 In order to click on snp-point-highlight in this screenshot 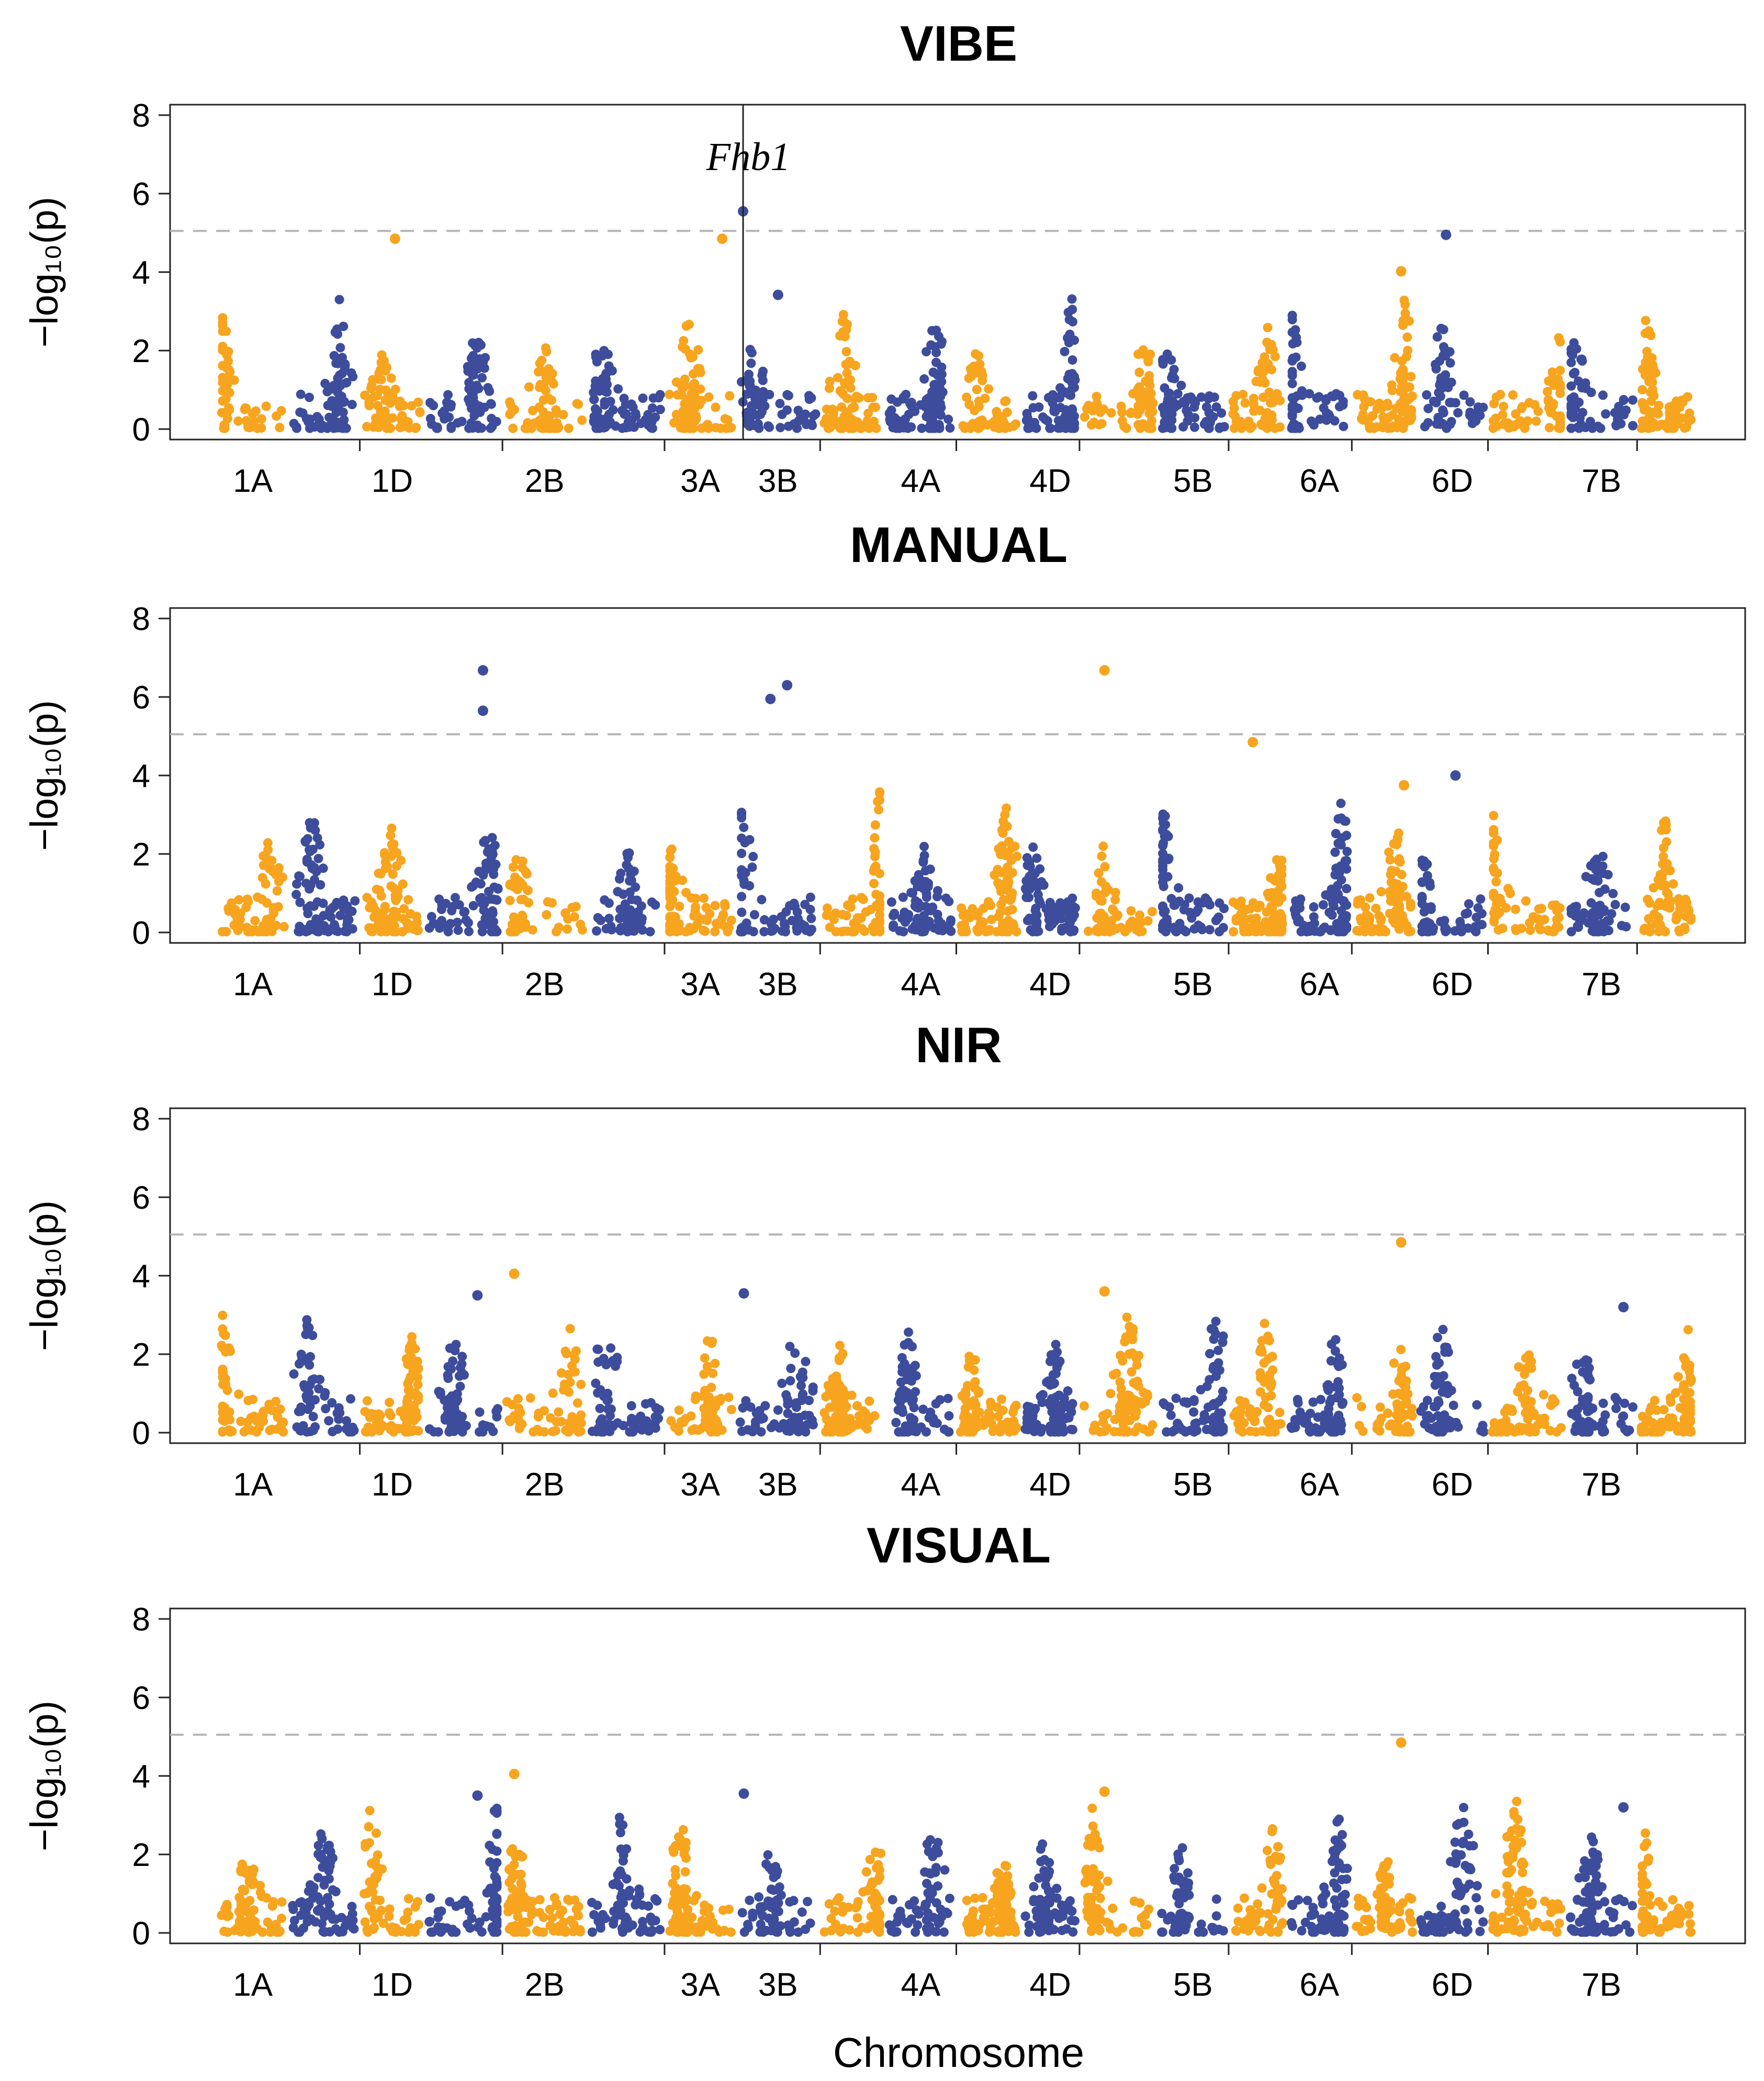, I will do `click(477, 1295)`.